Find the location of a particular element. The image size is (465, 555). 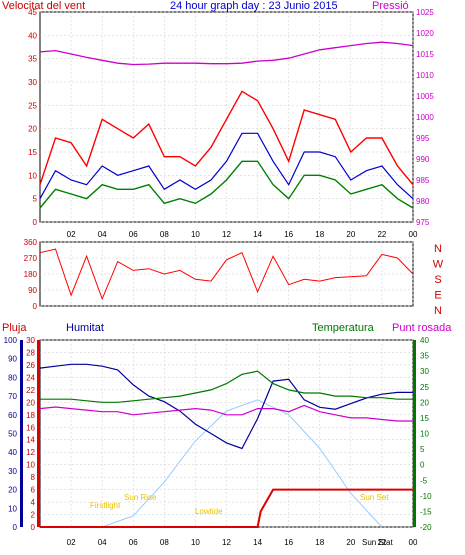

humidity-y-tick: 60 is located at coordinates (12, 415).